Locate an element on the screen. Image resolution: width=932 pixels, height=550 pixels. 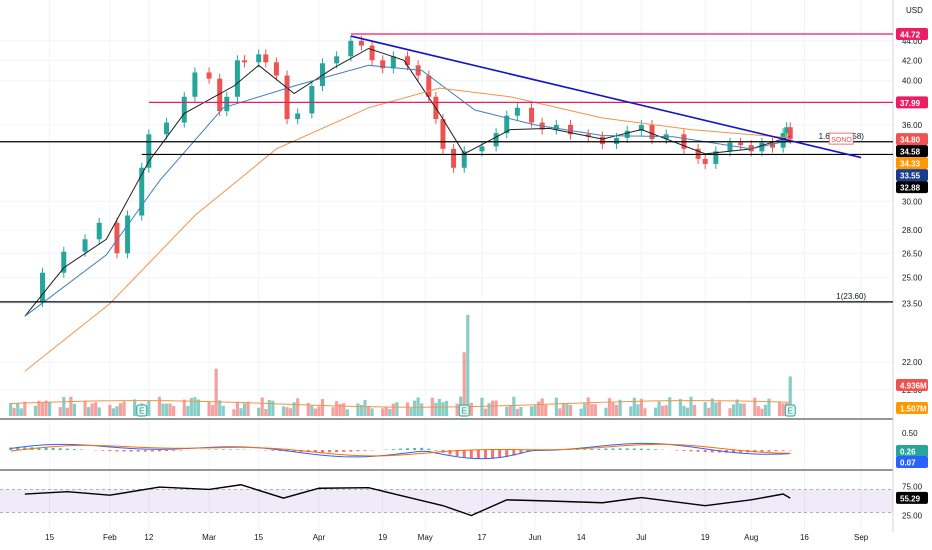
volume-ma-line is located at coordinates (400, 404).